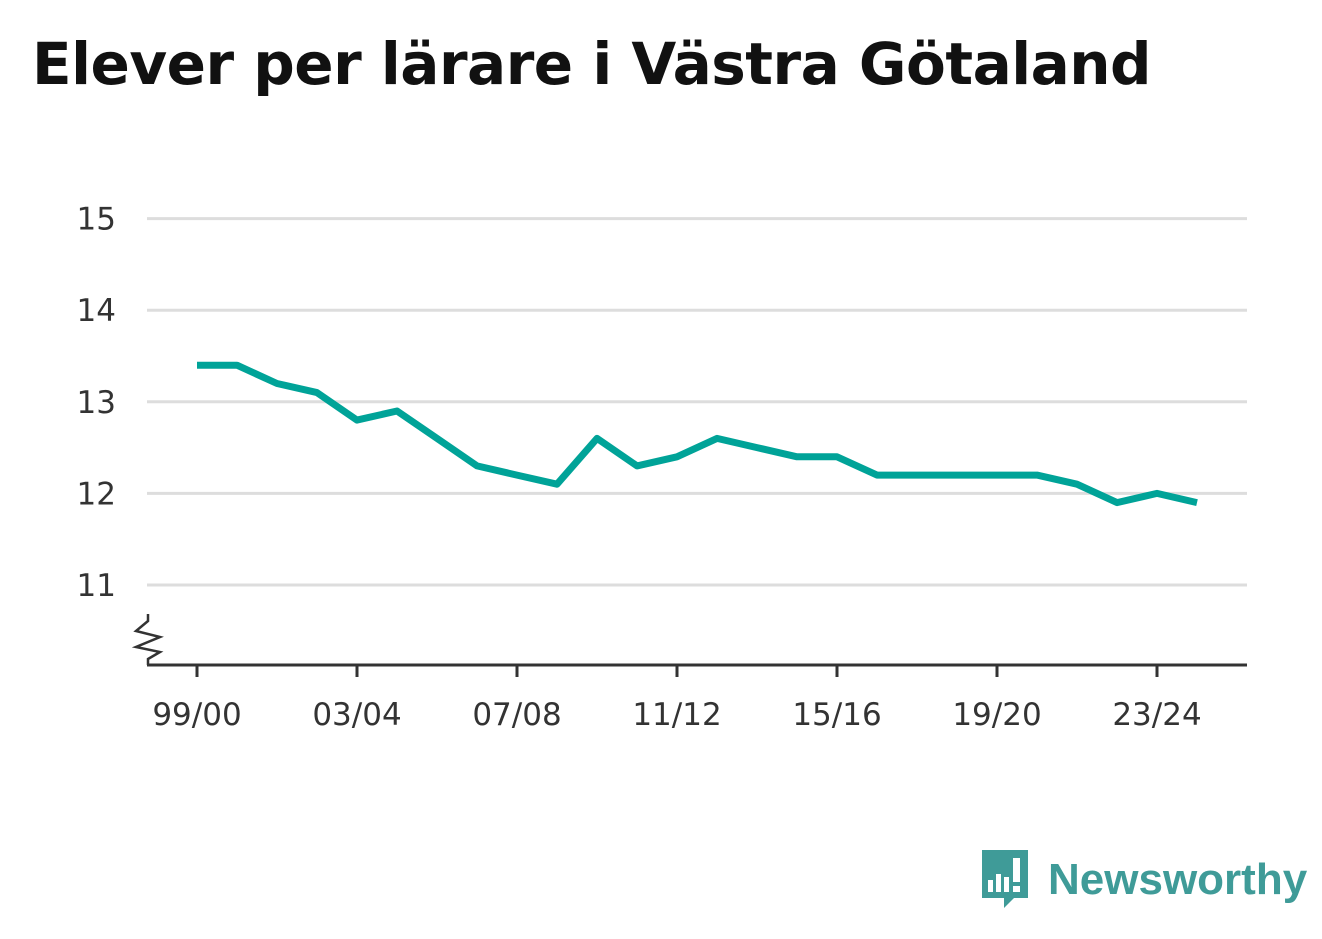 This screenshot has width=1322, height=939. I want to click on y-tick-label: 13, so click(96, 403).